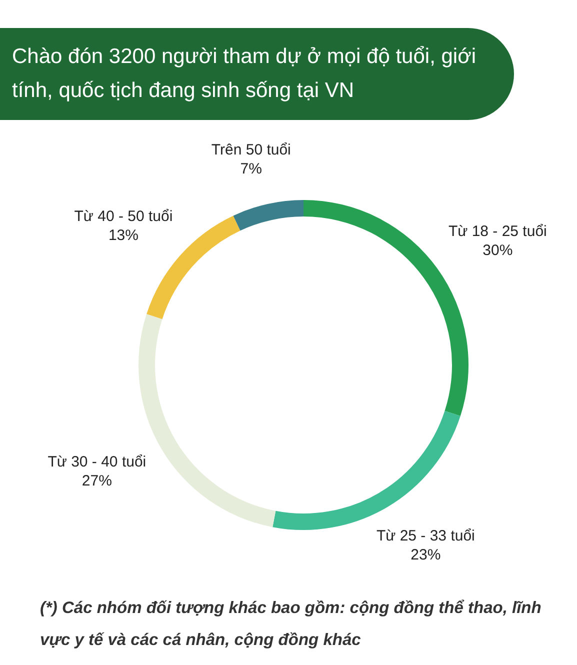  What do you see at coordinates (123, 235) in the screenshot?
I see `data-label: 13%` at bounding box center [123, 235].